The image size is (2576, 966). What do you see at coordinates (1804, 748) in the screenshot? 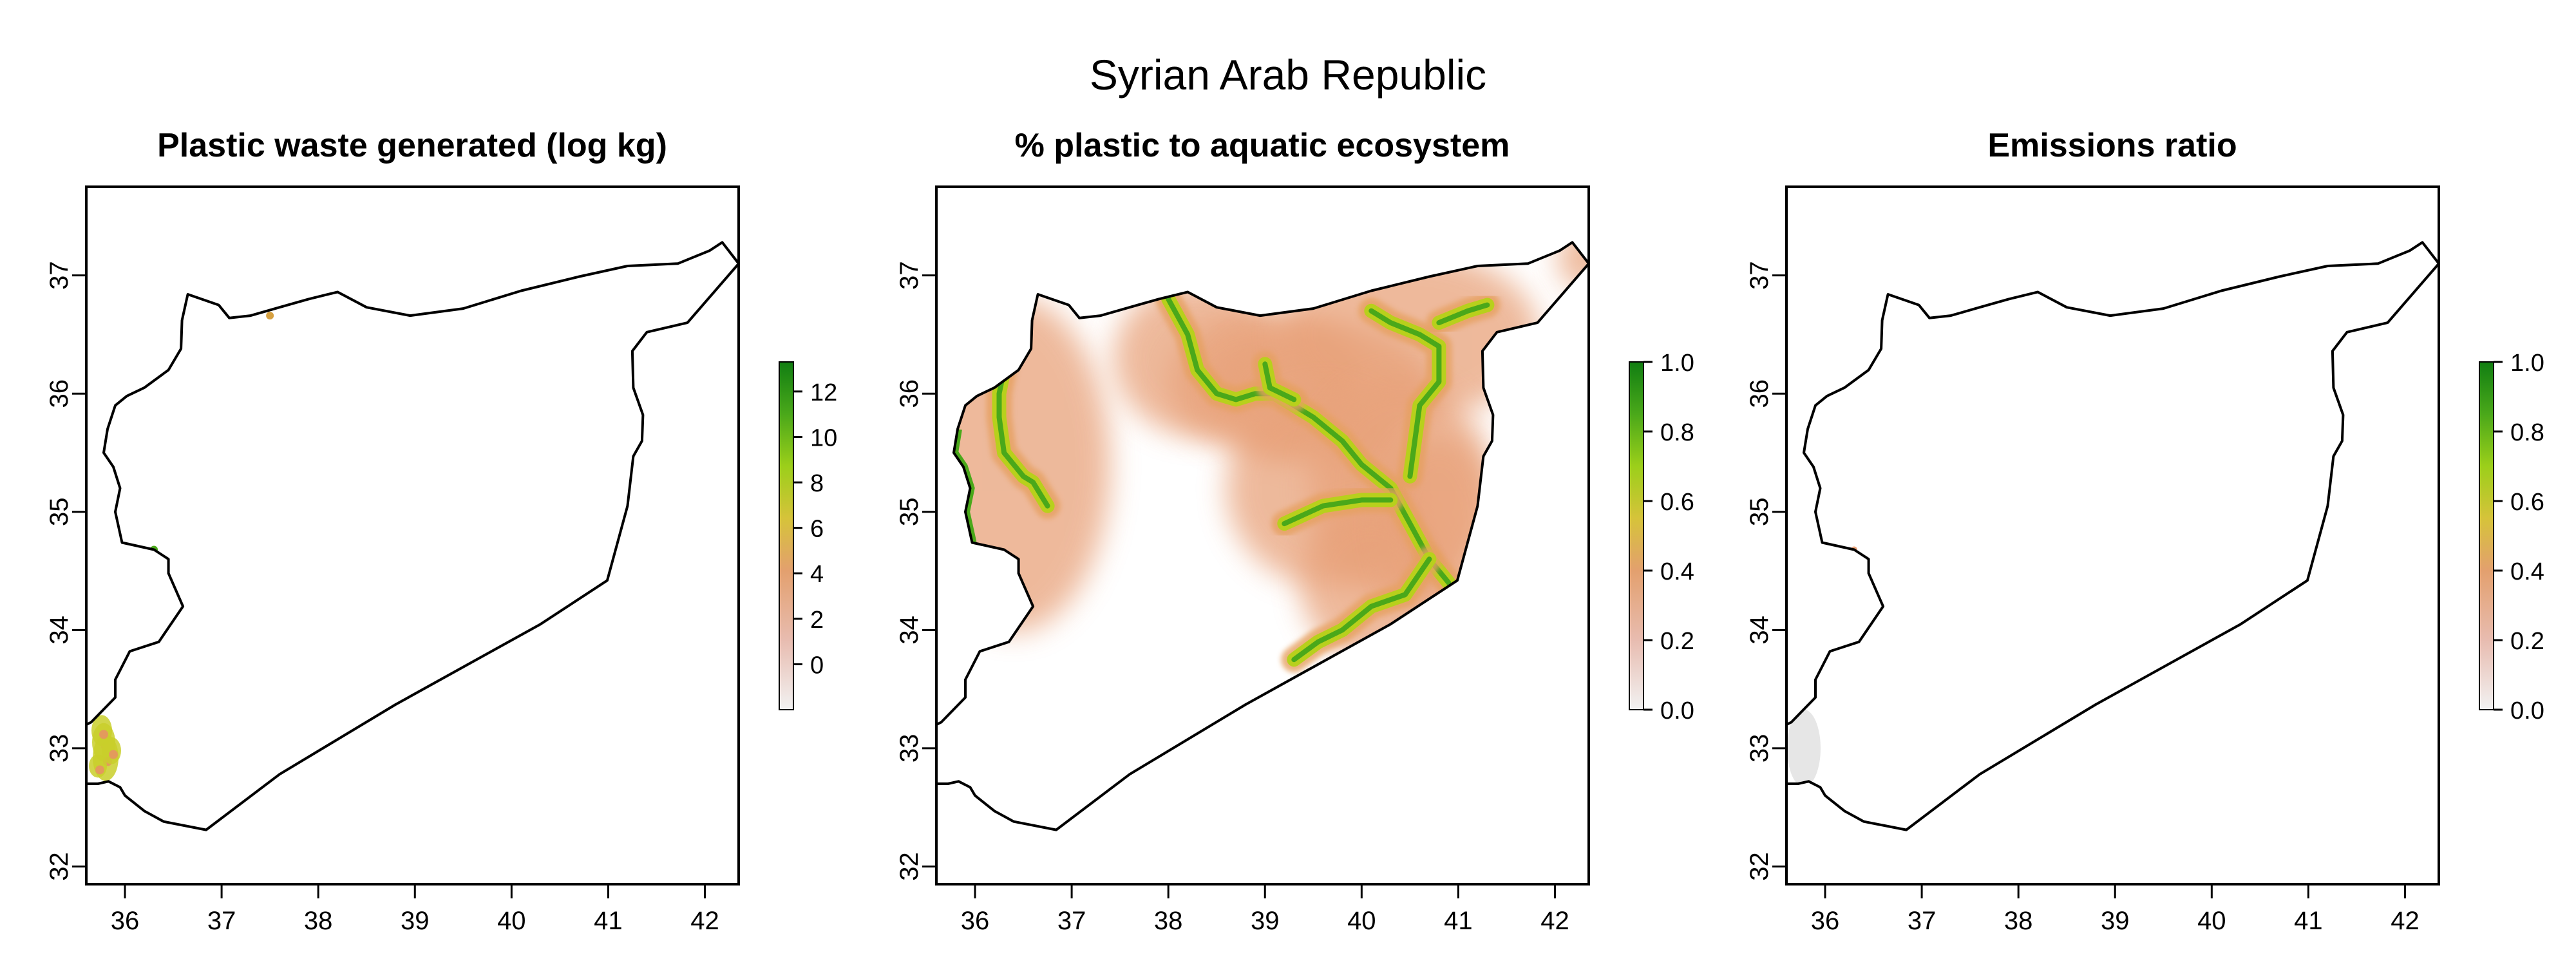
I see `ratio-cell` at bounding box center [1804, 748].